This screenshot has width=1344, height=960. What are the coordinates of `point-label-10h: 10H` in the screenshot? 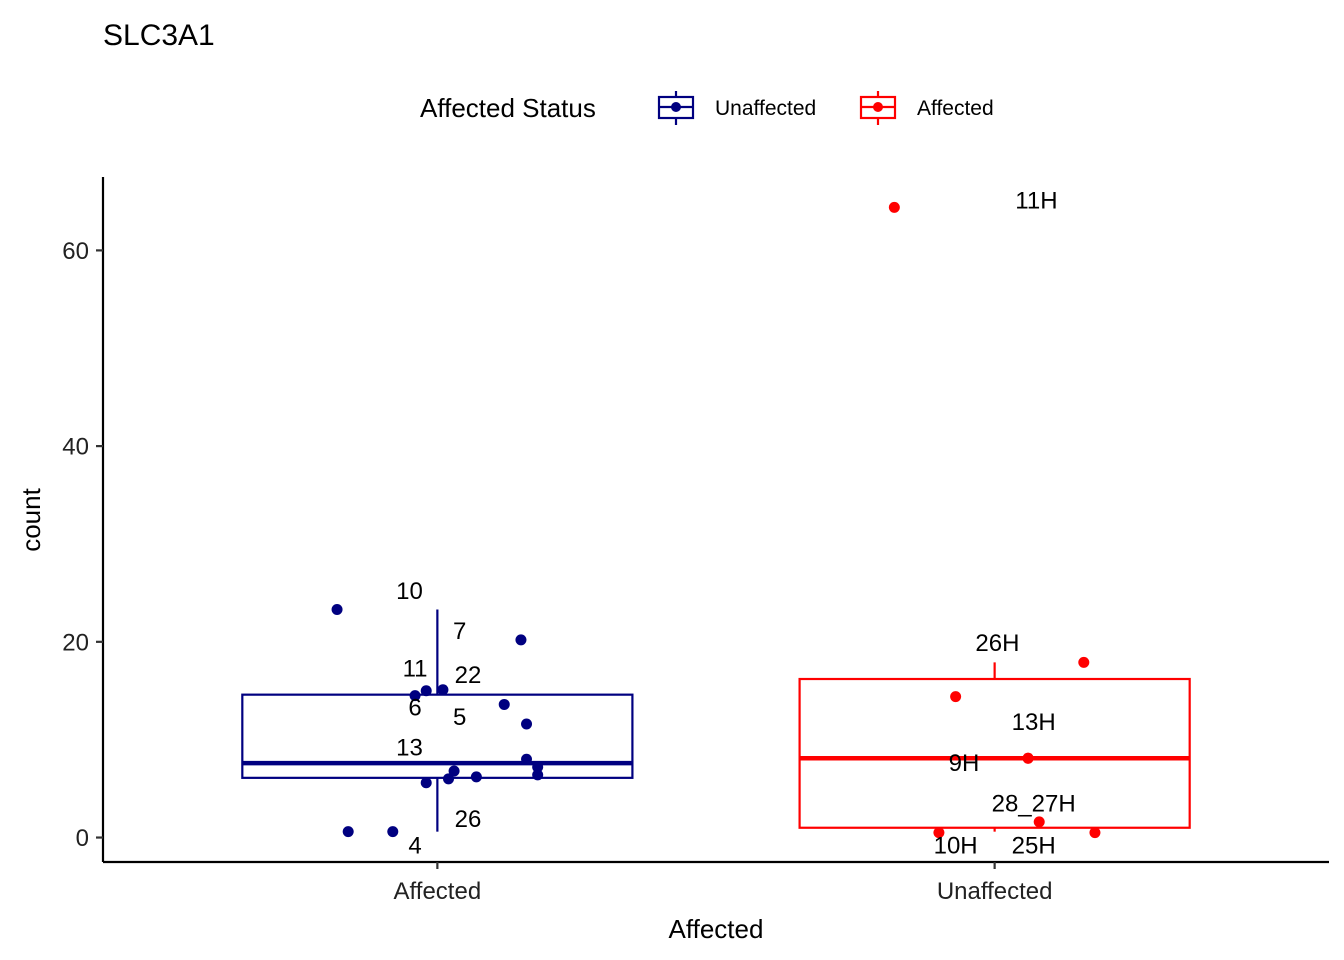 It's located at (956, 845).